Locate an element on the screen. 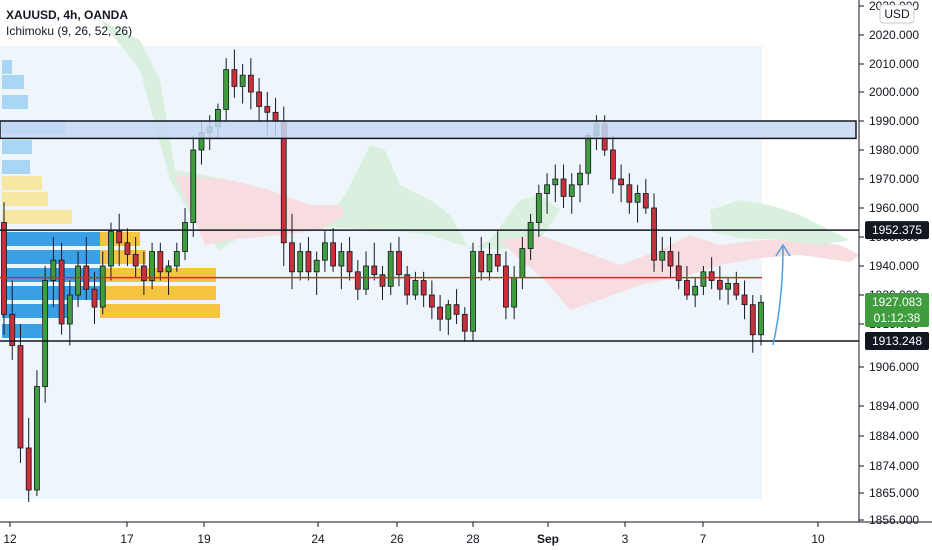 This screenshot has width=932, height=550. projection-arrow is located at coordinates (778, 296).